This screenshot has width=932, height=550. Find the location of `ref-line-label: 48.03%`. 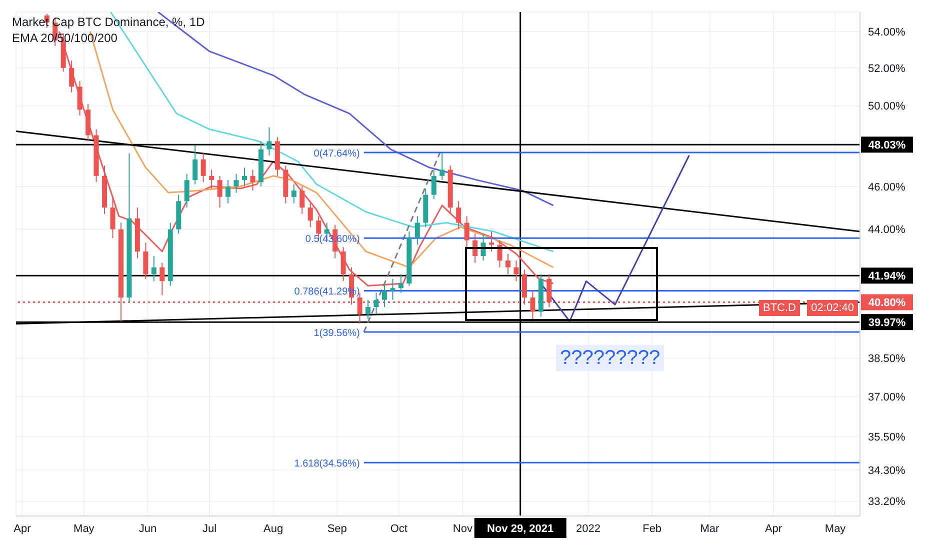

ref-line-label: 48.03% is located at coordinates (887, 146).